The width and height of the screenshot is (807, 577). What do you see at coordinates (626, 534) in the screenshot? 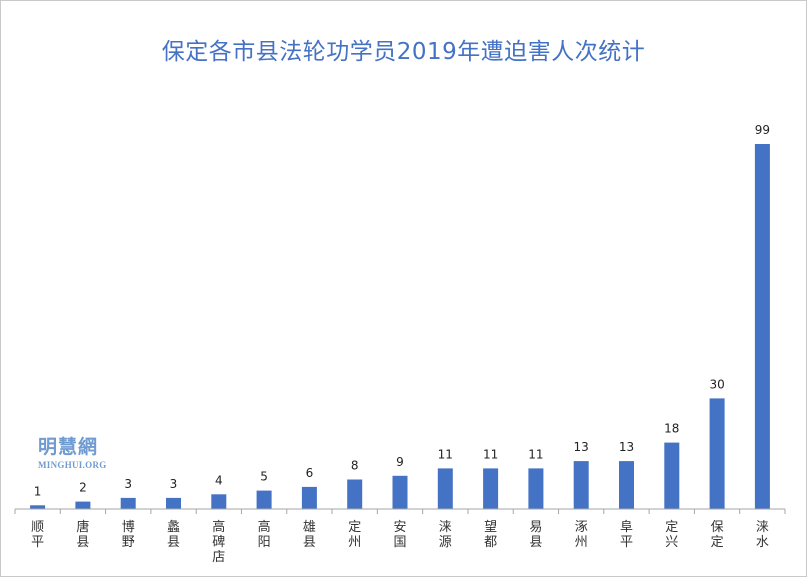
I see `x-tick-label: 阜平` at bounding box center [626, 534].